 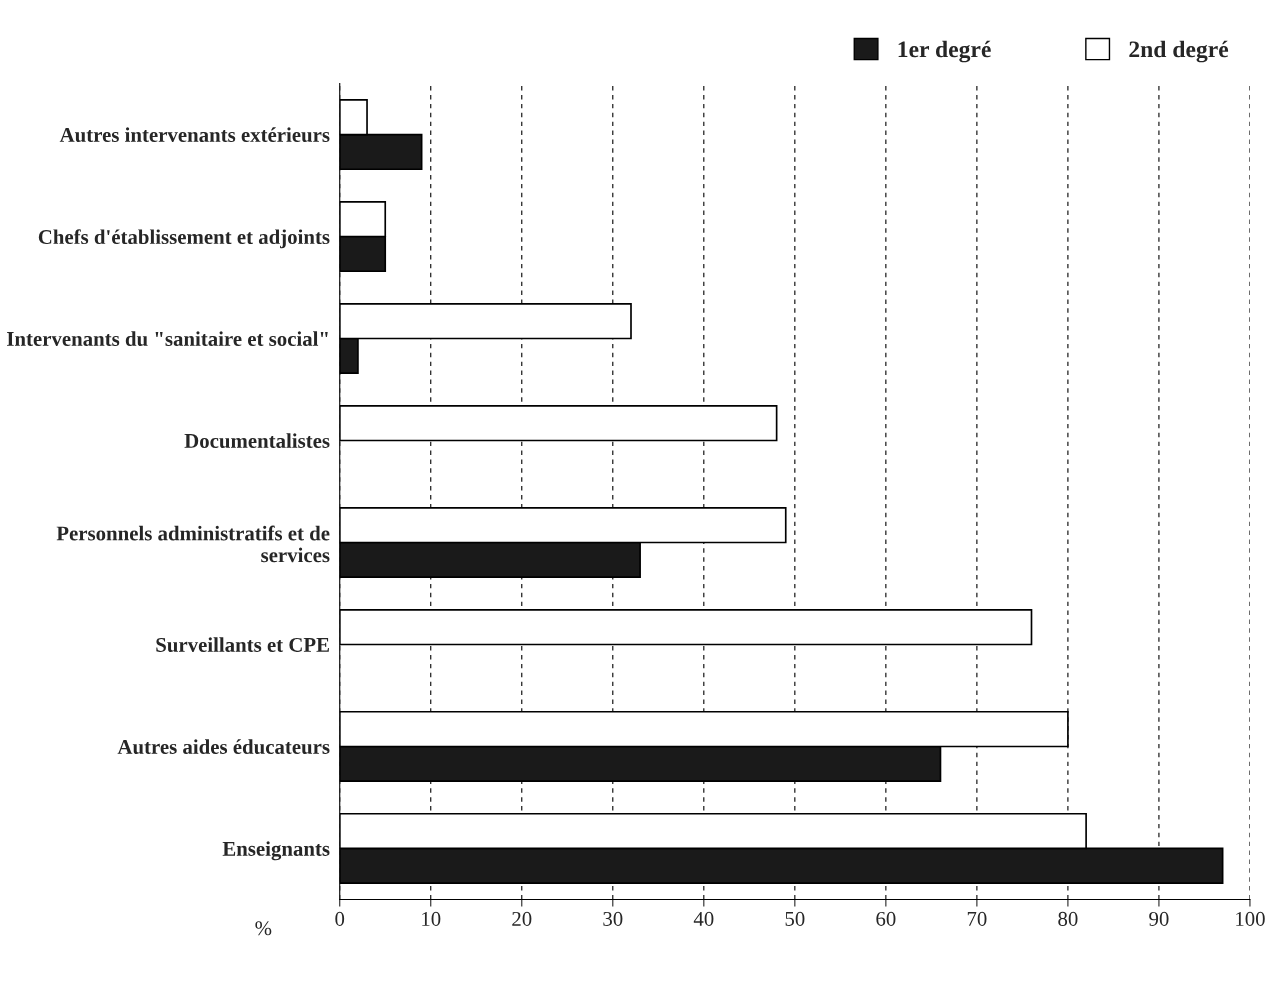 I want to click on x-tick-label: 80, so click(x=1068, y=918).